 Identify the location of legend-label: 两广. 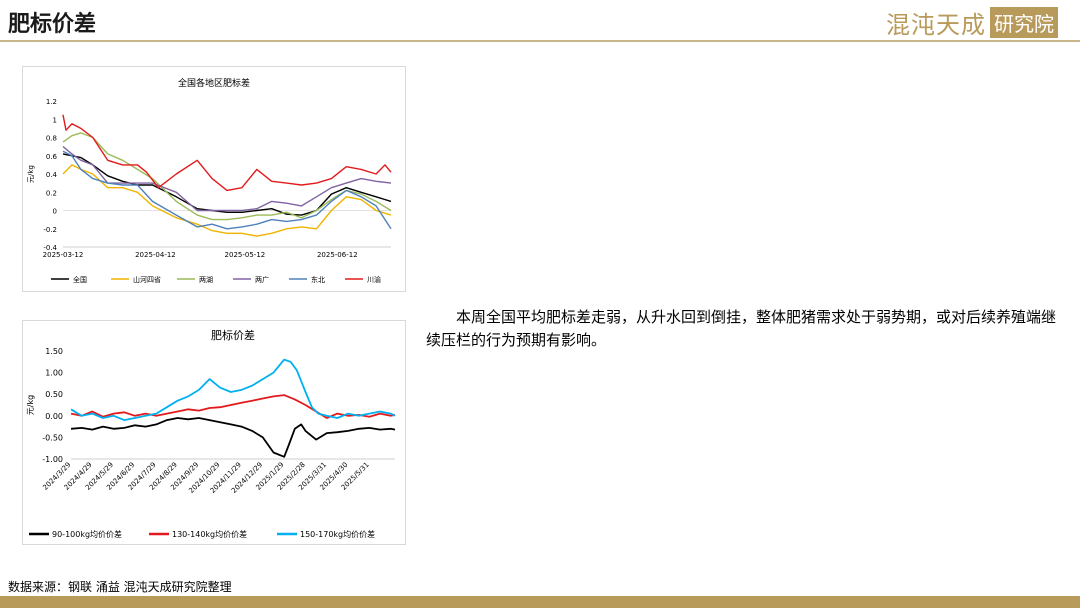
(262, 279).